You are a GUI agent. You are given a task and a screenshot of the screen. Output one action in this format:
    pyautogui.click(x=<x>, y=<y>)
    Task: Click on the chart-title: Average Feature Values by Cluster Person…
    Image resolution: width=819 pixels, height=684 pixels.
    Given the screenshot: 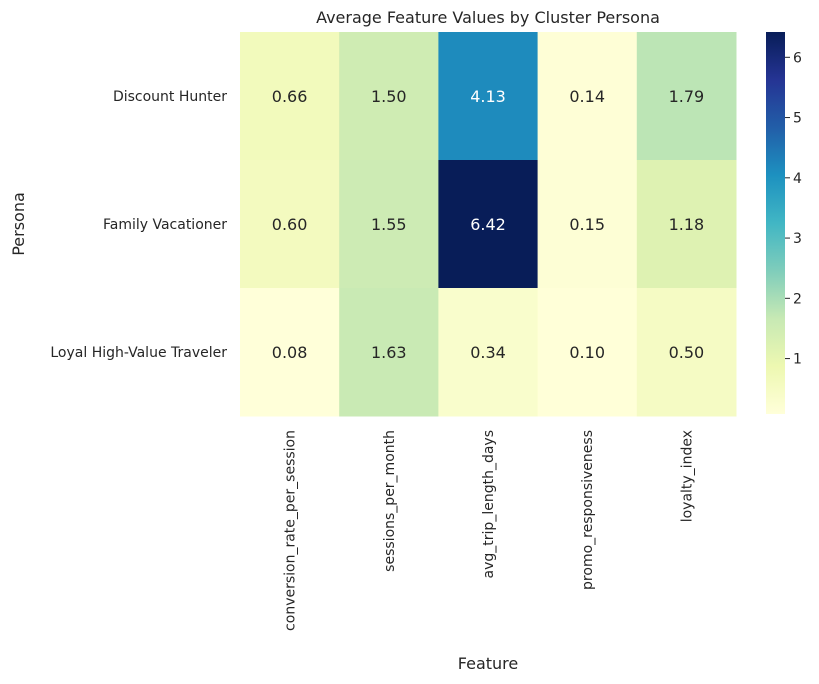 What is the action you would take?
    pyautogui.click(x=488, y=17)
    